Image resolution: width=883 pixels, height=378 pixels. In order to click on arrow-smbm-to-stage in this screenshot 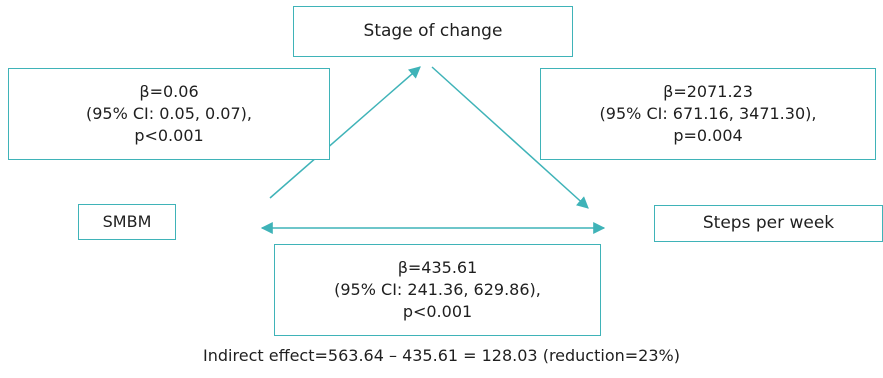, I will do `click(345, 132)`.